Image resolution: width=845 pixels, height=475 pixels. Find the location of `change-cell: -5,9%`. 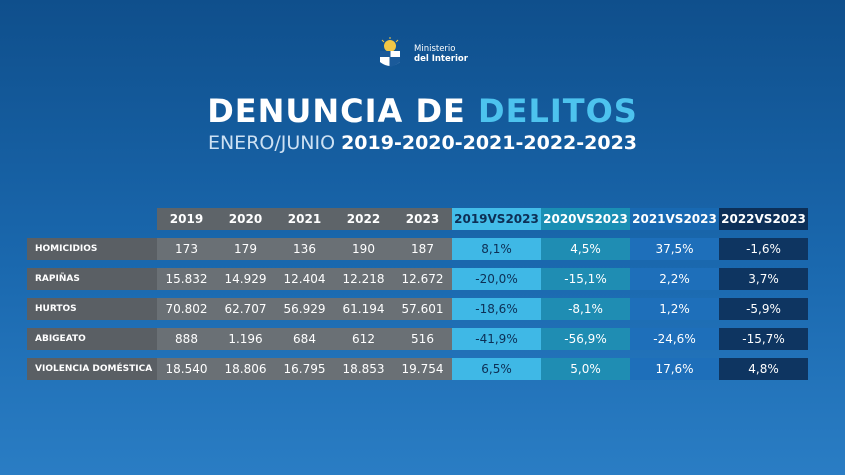

change-cell: -5,9% is located at coordinates (763, 309).